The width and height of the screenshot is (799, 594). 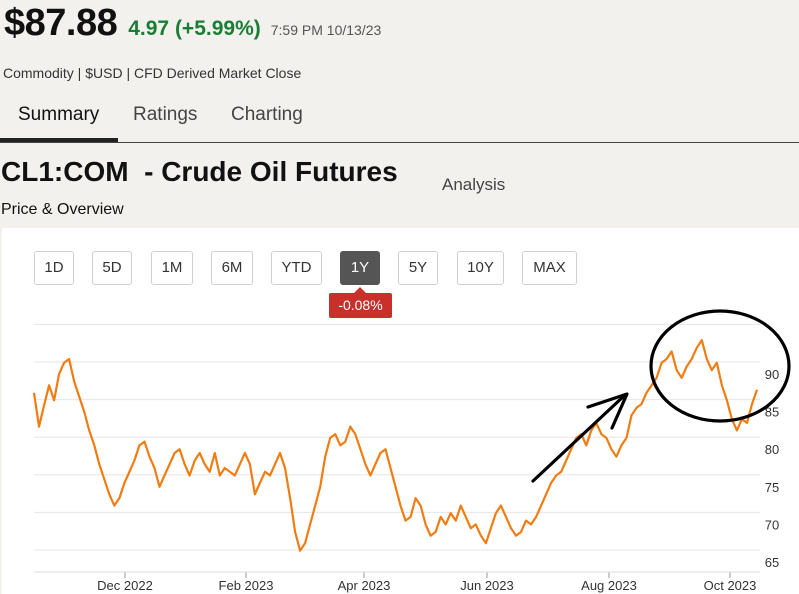 What do you see at coordinates (730, 585) in the screenshot?
I see `x-tick-label: Oct 2023` at bounding box center [730, 585].